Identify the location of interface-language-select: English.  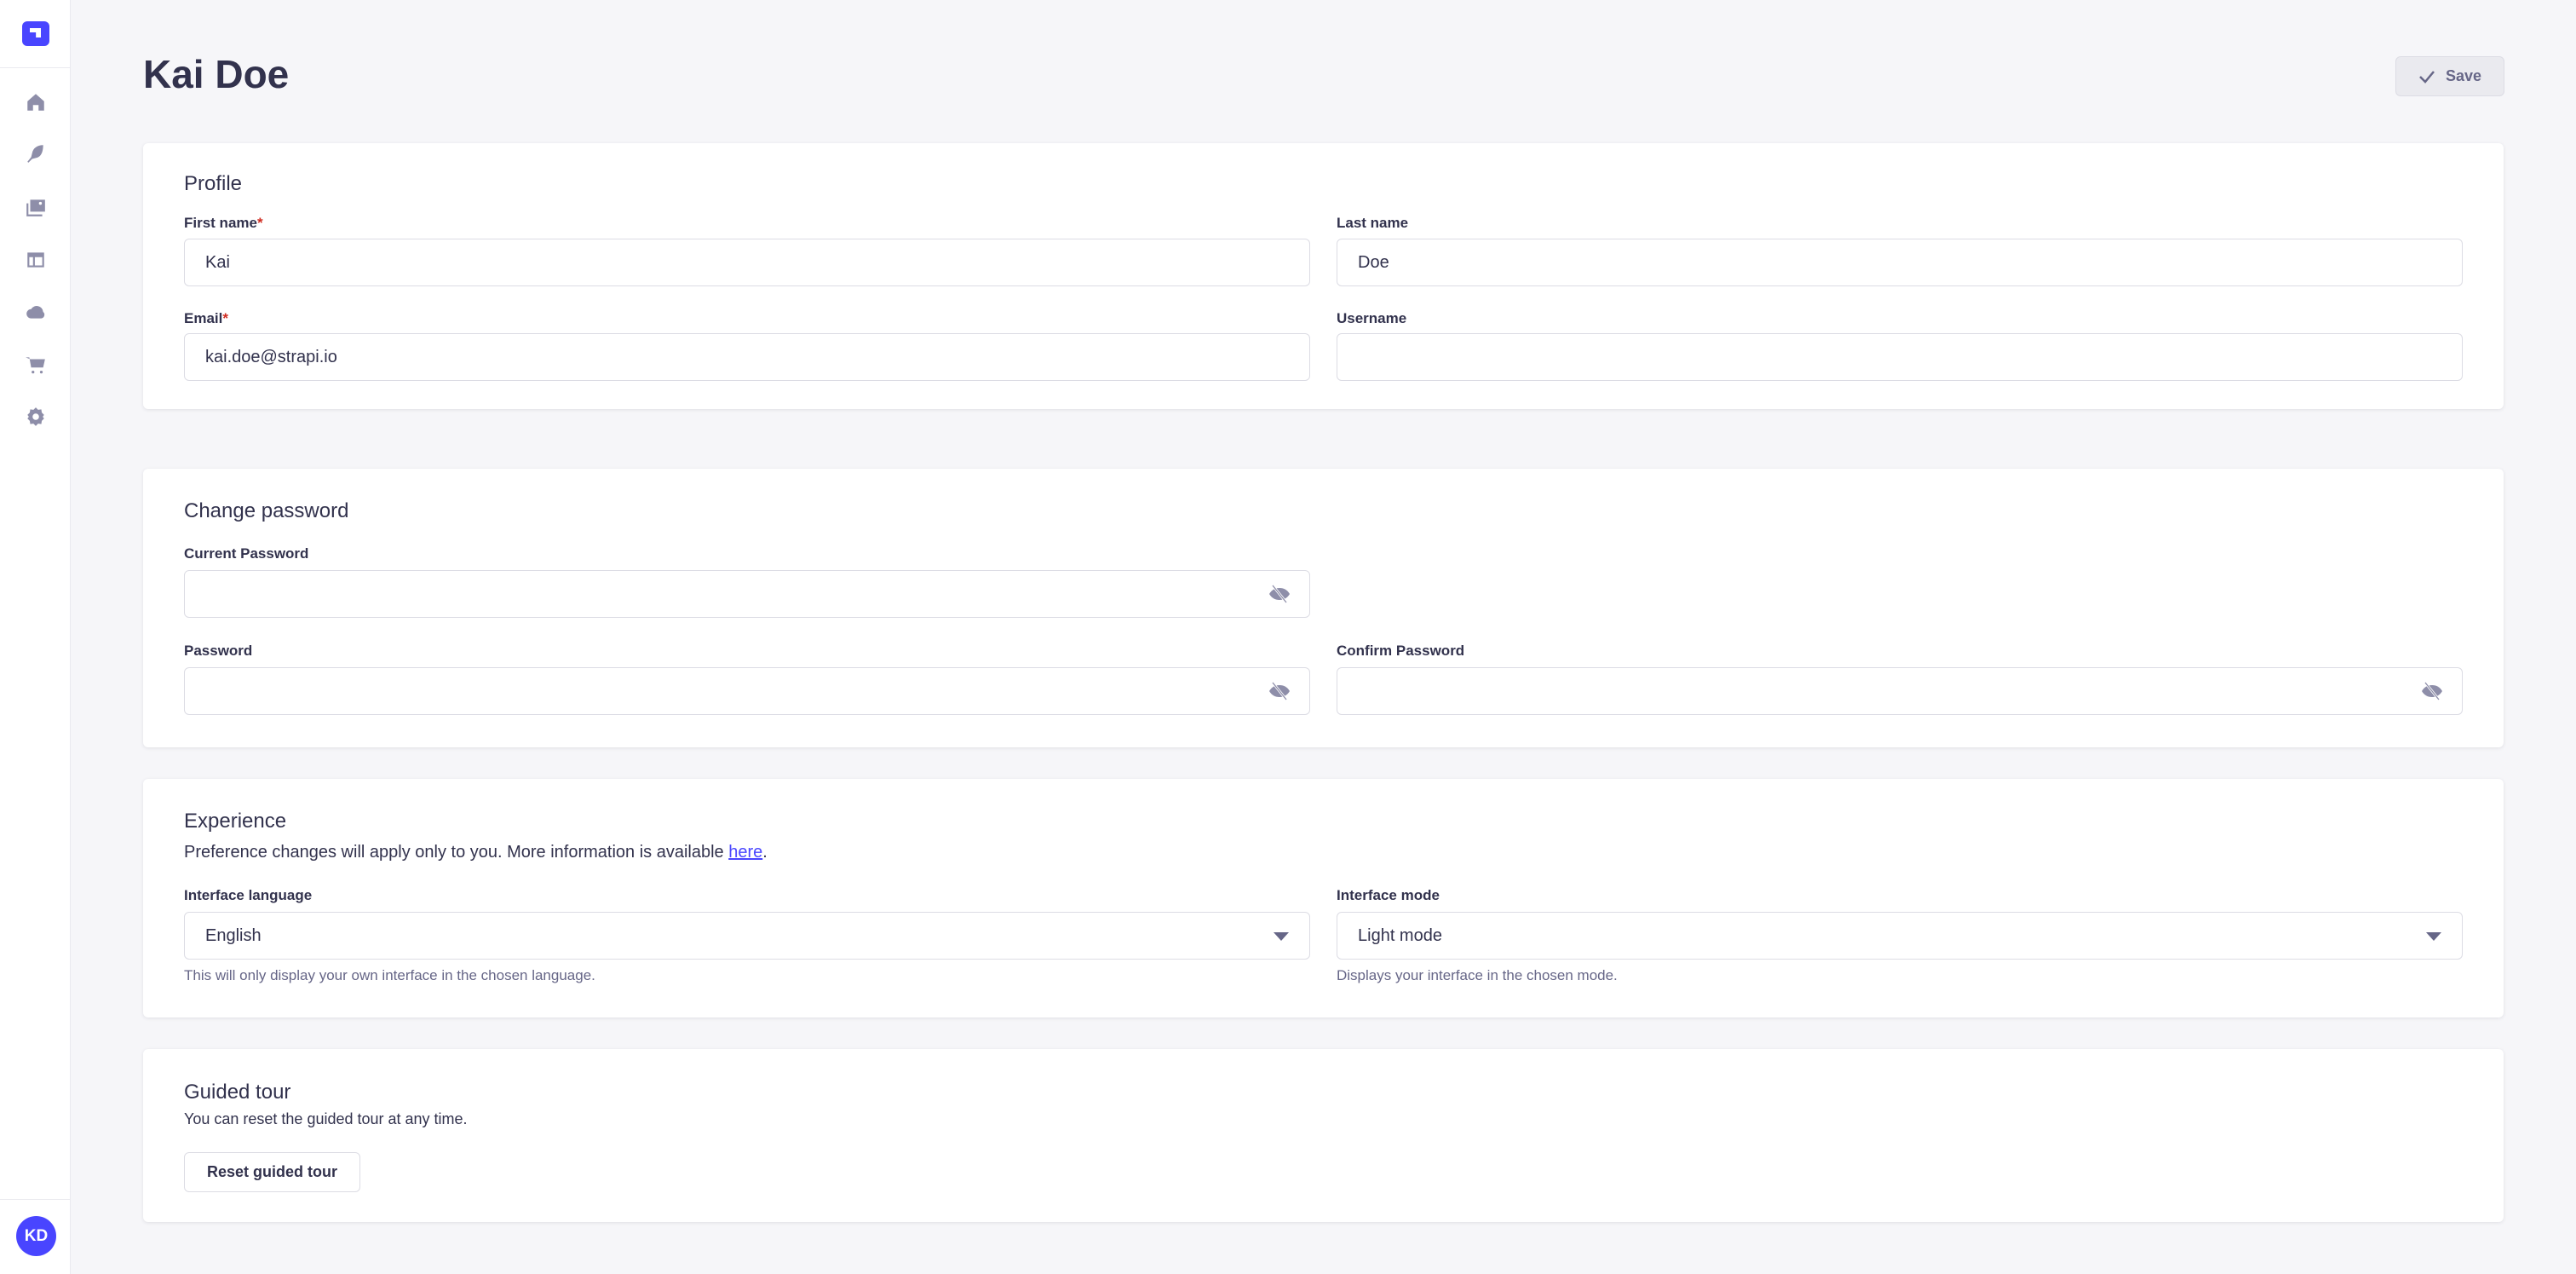
(747, 936).